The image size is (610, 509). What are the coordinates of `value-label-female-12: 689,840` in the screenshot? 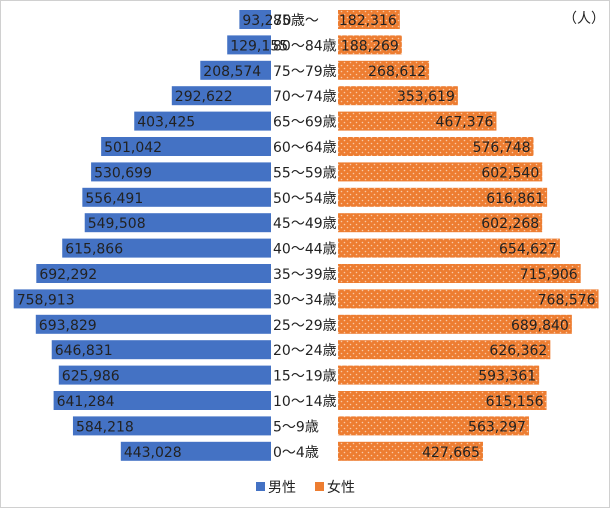 It's located at (540, 326).